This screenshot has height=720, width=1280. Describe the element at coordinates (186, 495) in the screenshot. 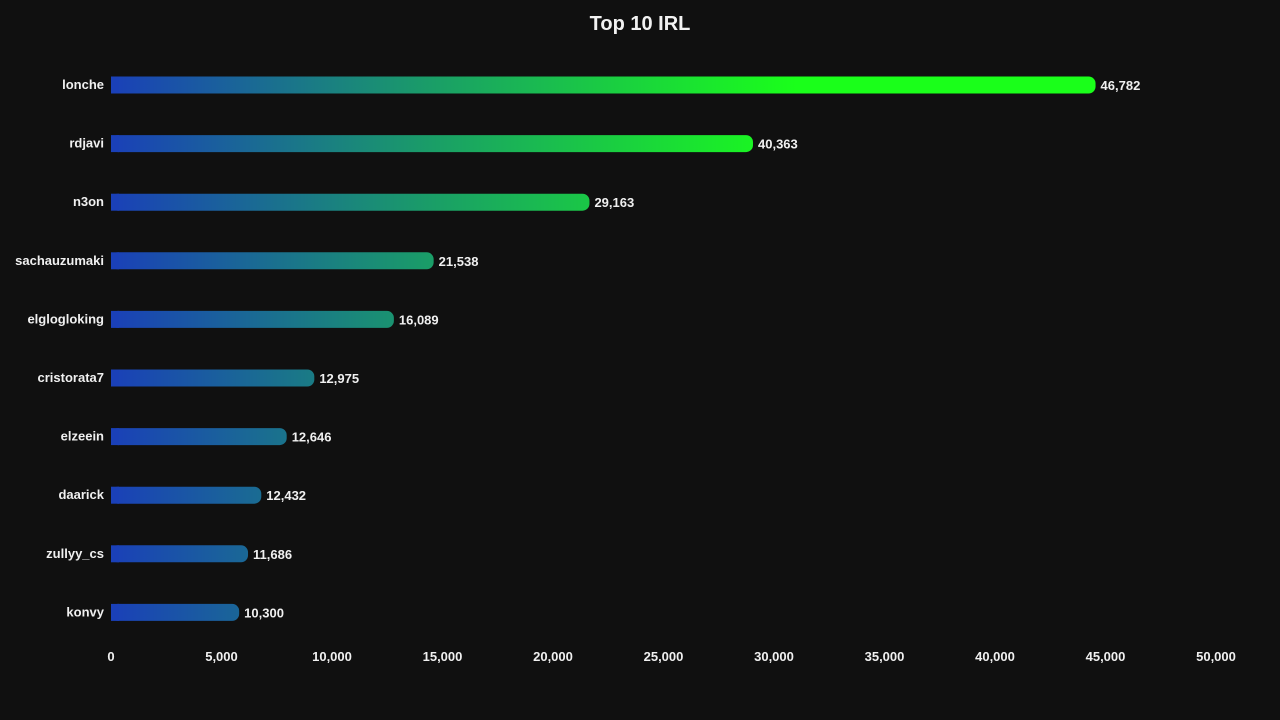

I see `bar-daarick` at that location.